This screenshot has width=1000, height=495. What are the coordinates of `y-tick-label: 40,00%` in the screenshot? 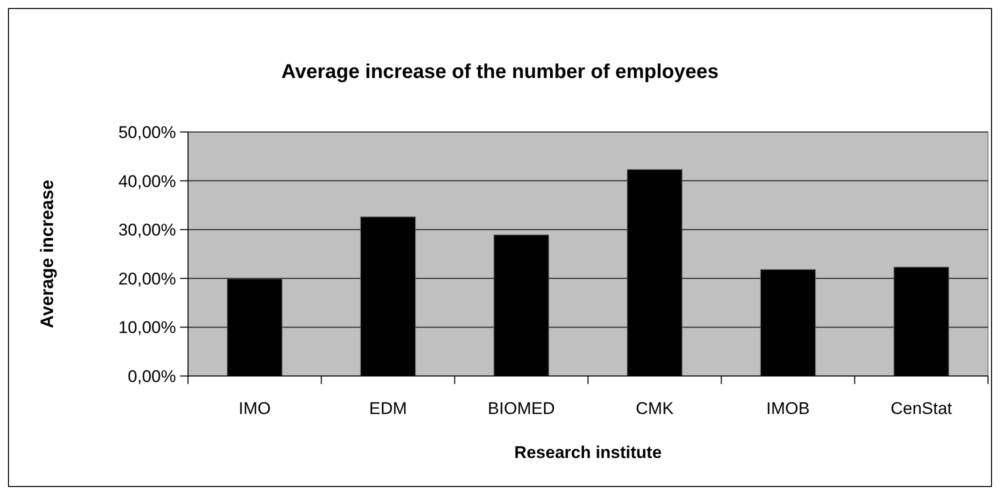 It's located at (147, 181).